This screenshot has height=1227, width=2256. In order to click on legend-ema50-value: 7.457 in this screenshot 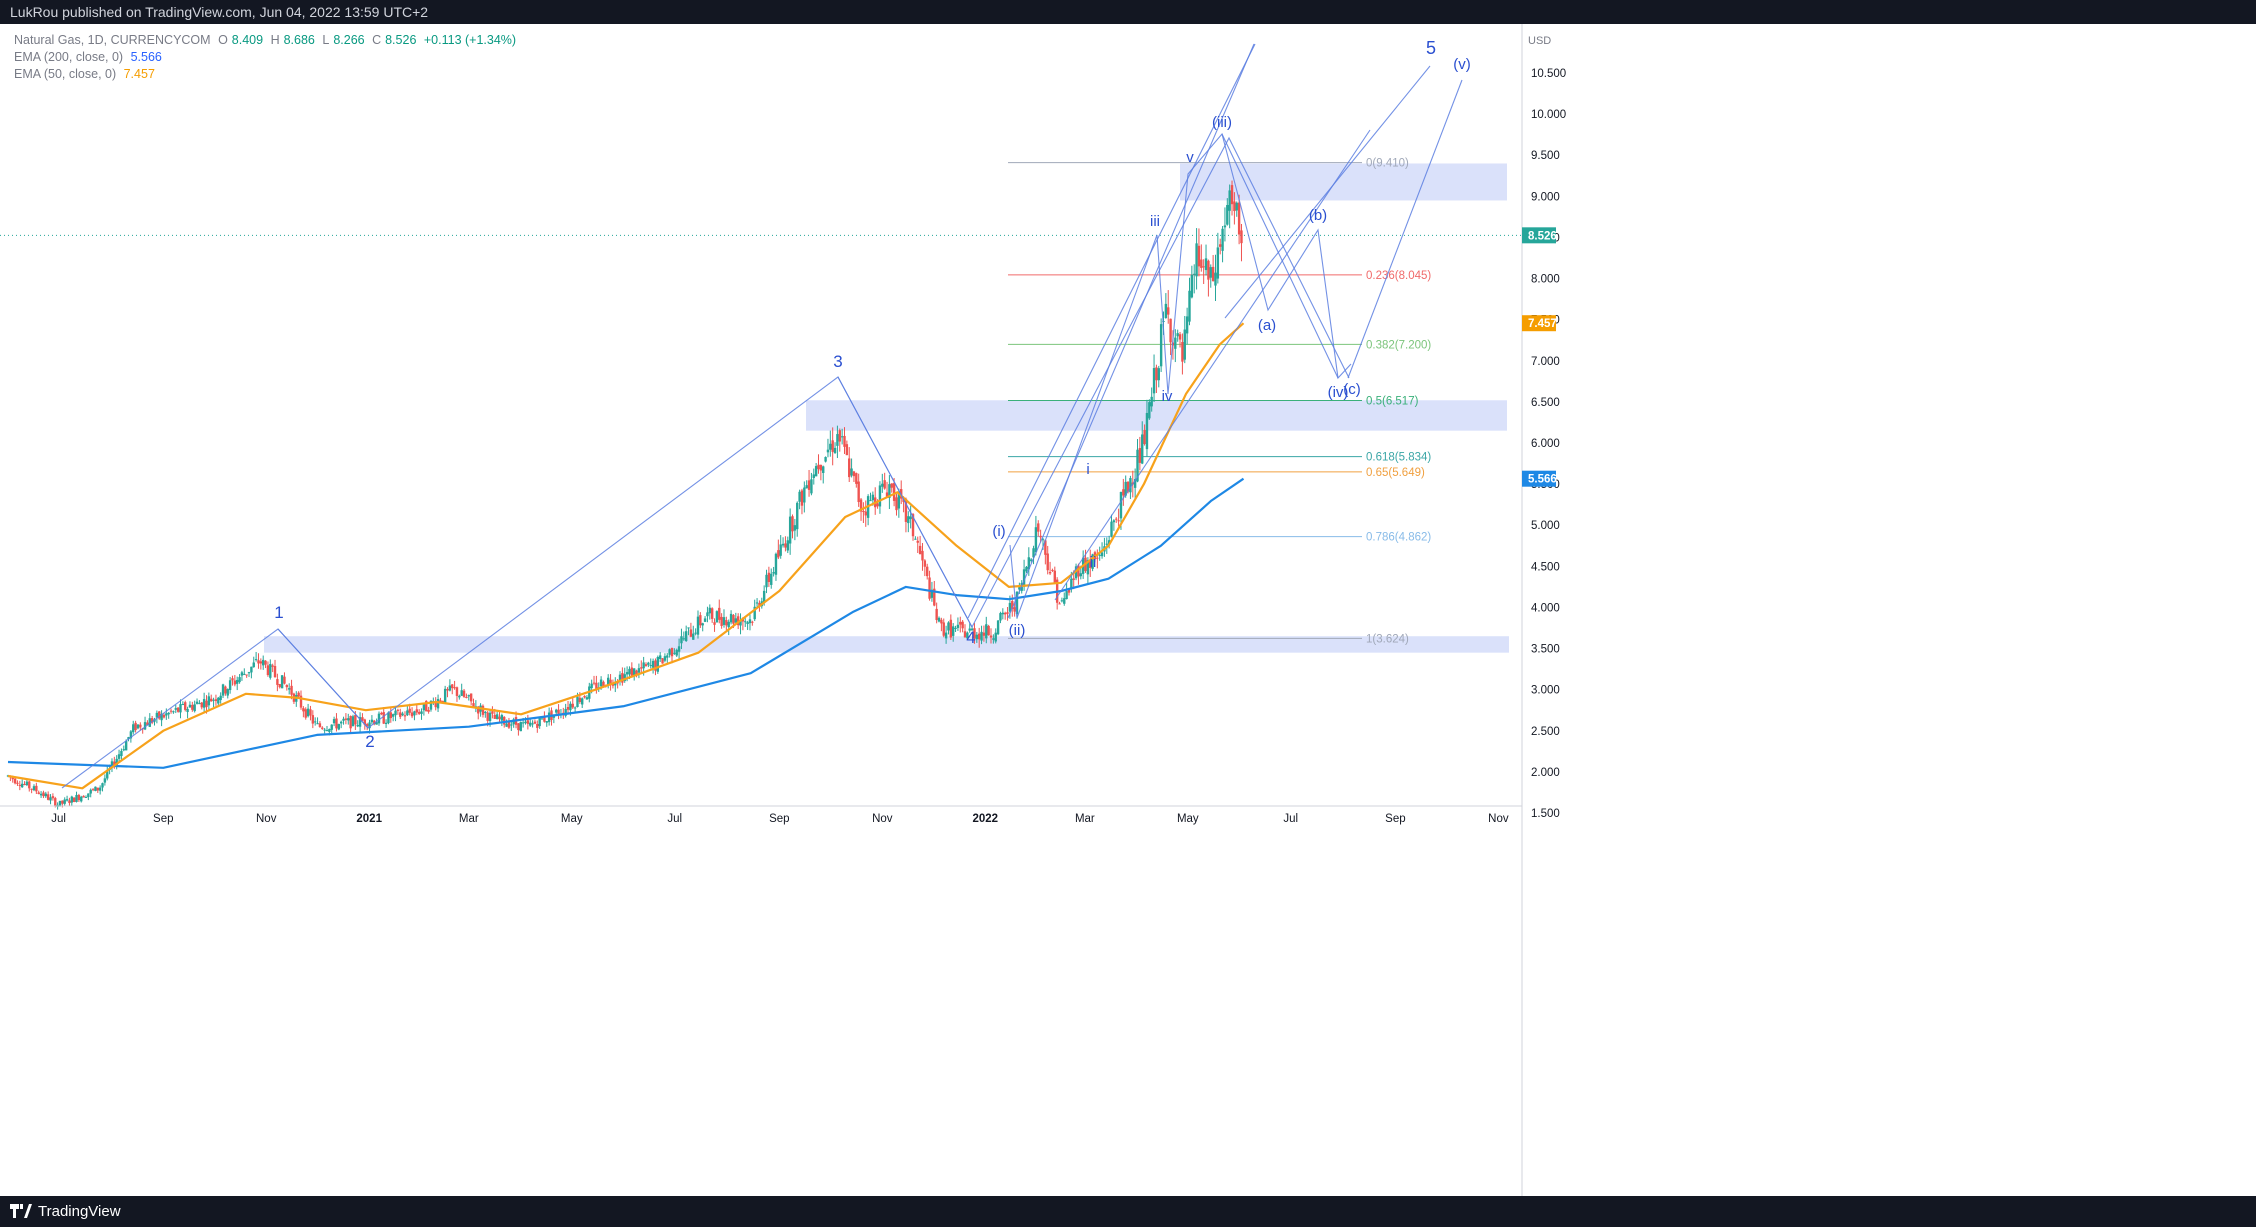, I will do `click(139, 74)`.